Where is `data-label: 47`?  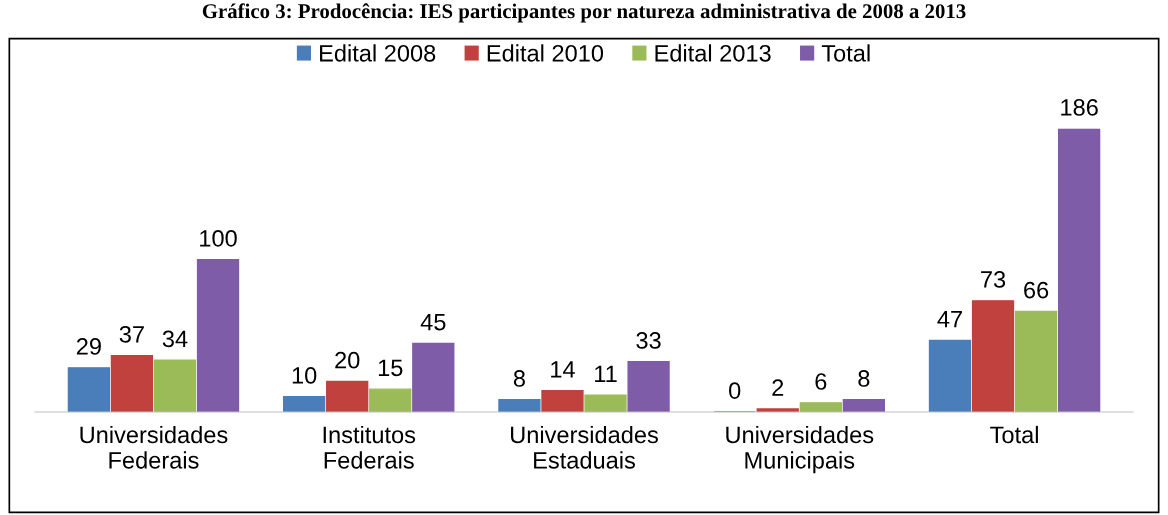
data-label: 47 is located at coordinates (949, 319).